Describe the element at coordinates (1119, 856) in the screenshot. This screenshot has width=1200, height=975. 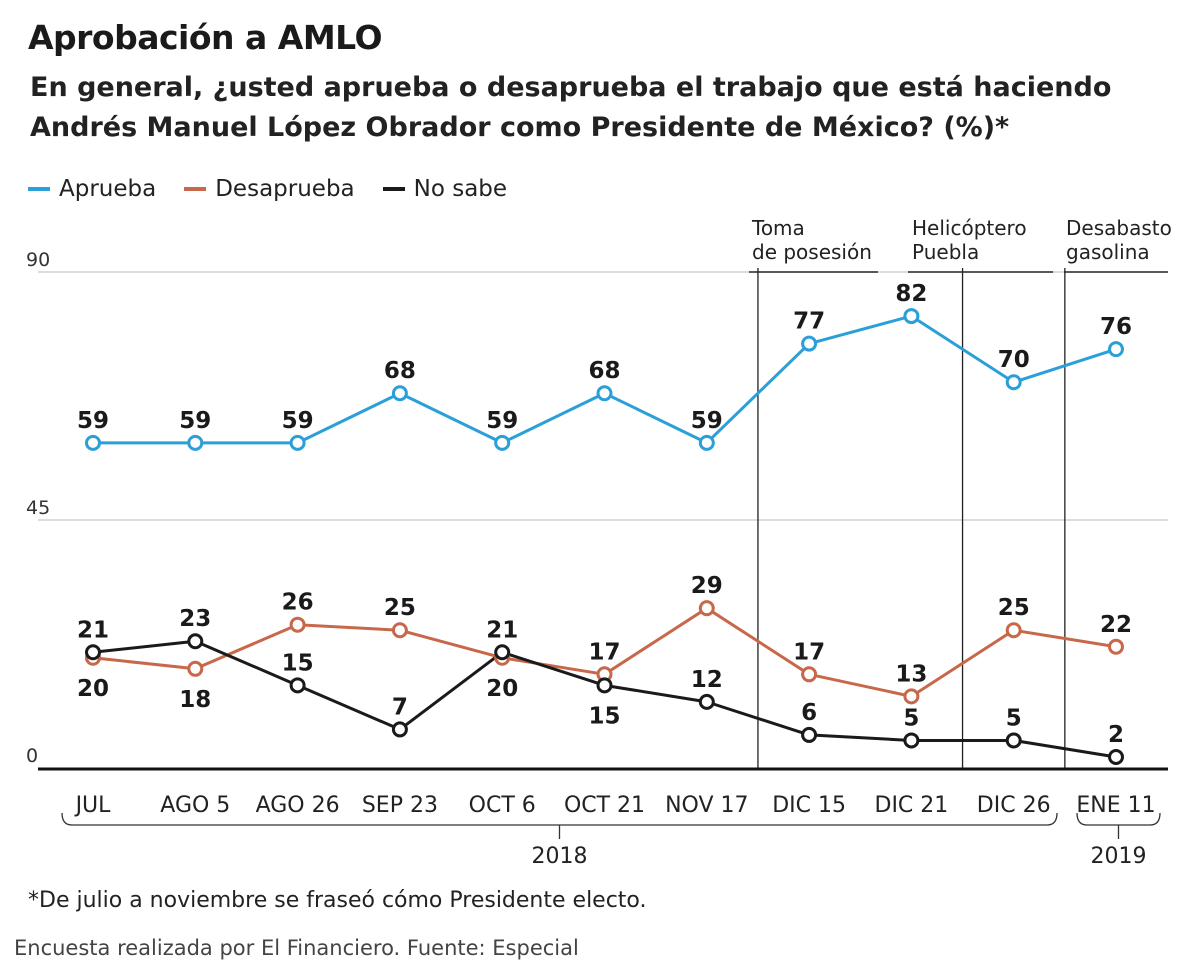
I see `year-2019-label: 2019` at that location.